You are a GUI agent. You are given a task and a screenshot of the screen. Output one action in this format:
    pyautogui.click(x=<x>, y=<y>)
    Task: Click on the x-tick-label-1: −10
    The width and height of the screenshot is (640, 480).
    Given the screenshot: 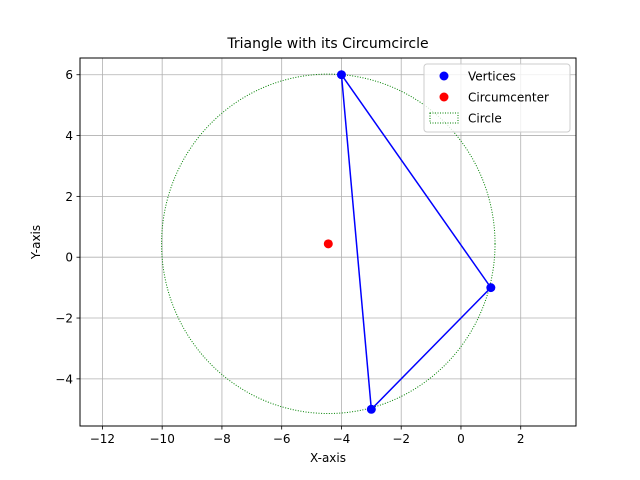 What is the action you would take?
    pyautogui.click(x=162, y=439)
    